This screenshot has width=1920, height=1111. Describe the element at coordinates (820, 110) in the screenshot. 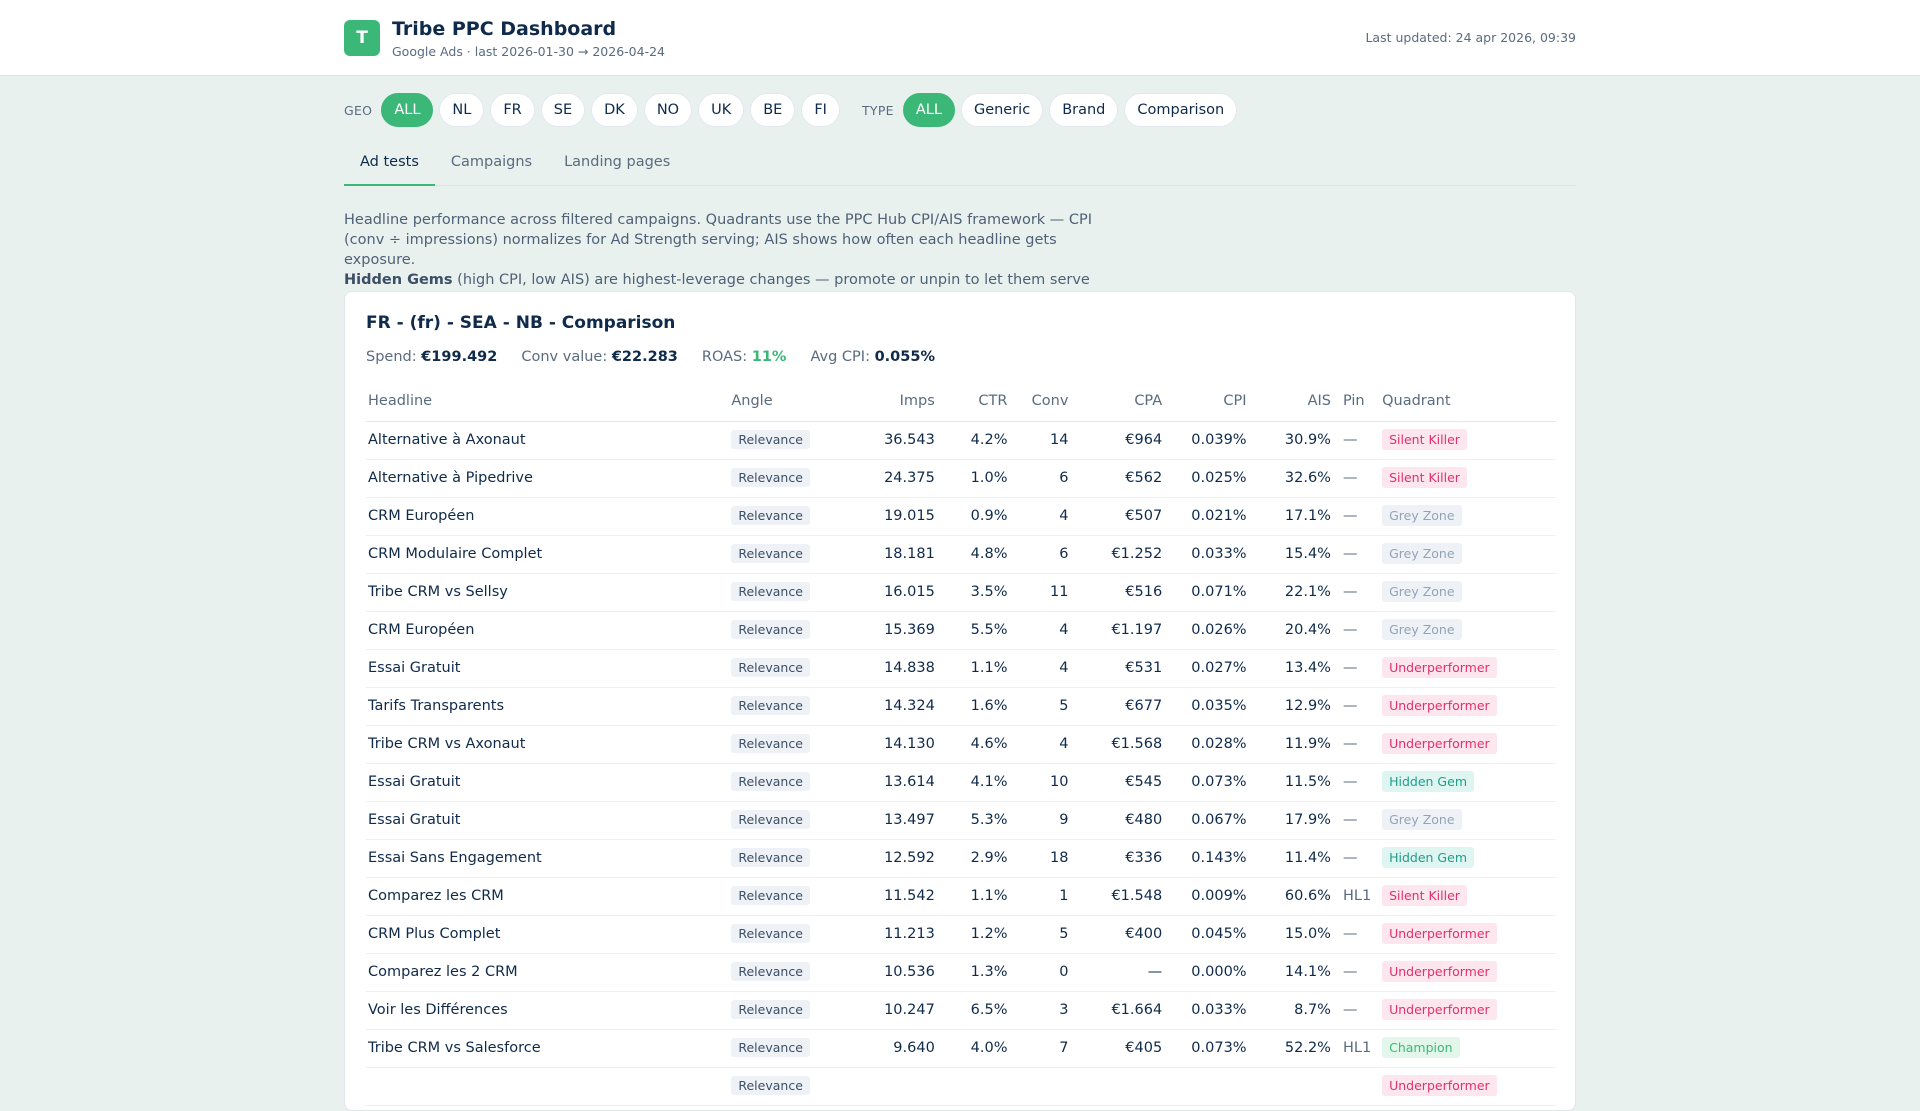

I see `geo-filter-fi: FI` at that location.